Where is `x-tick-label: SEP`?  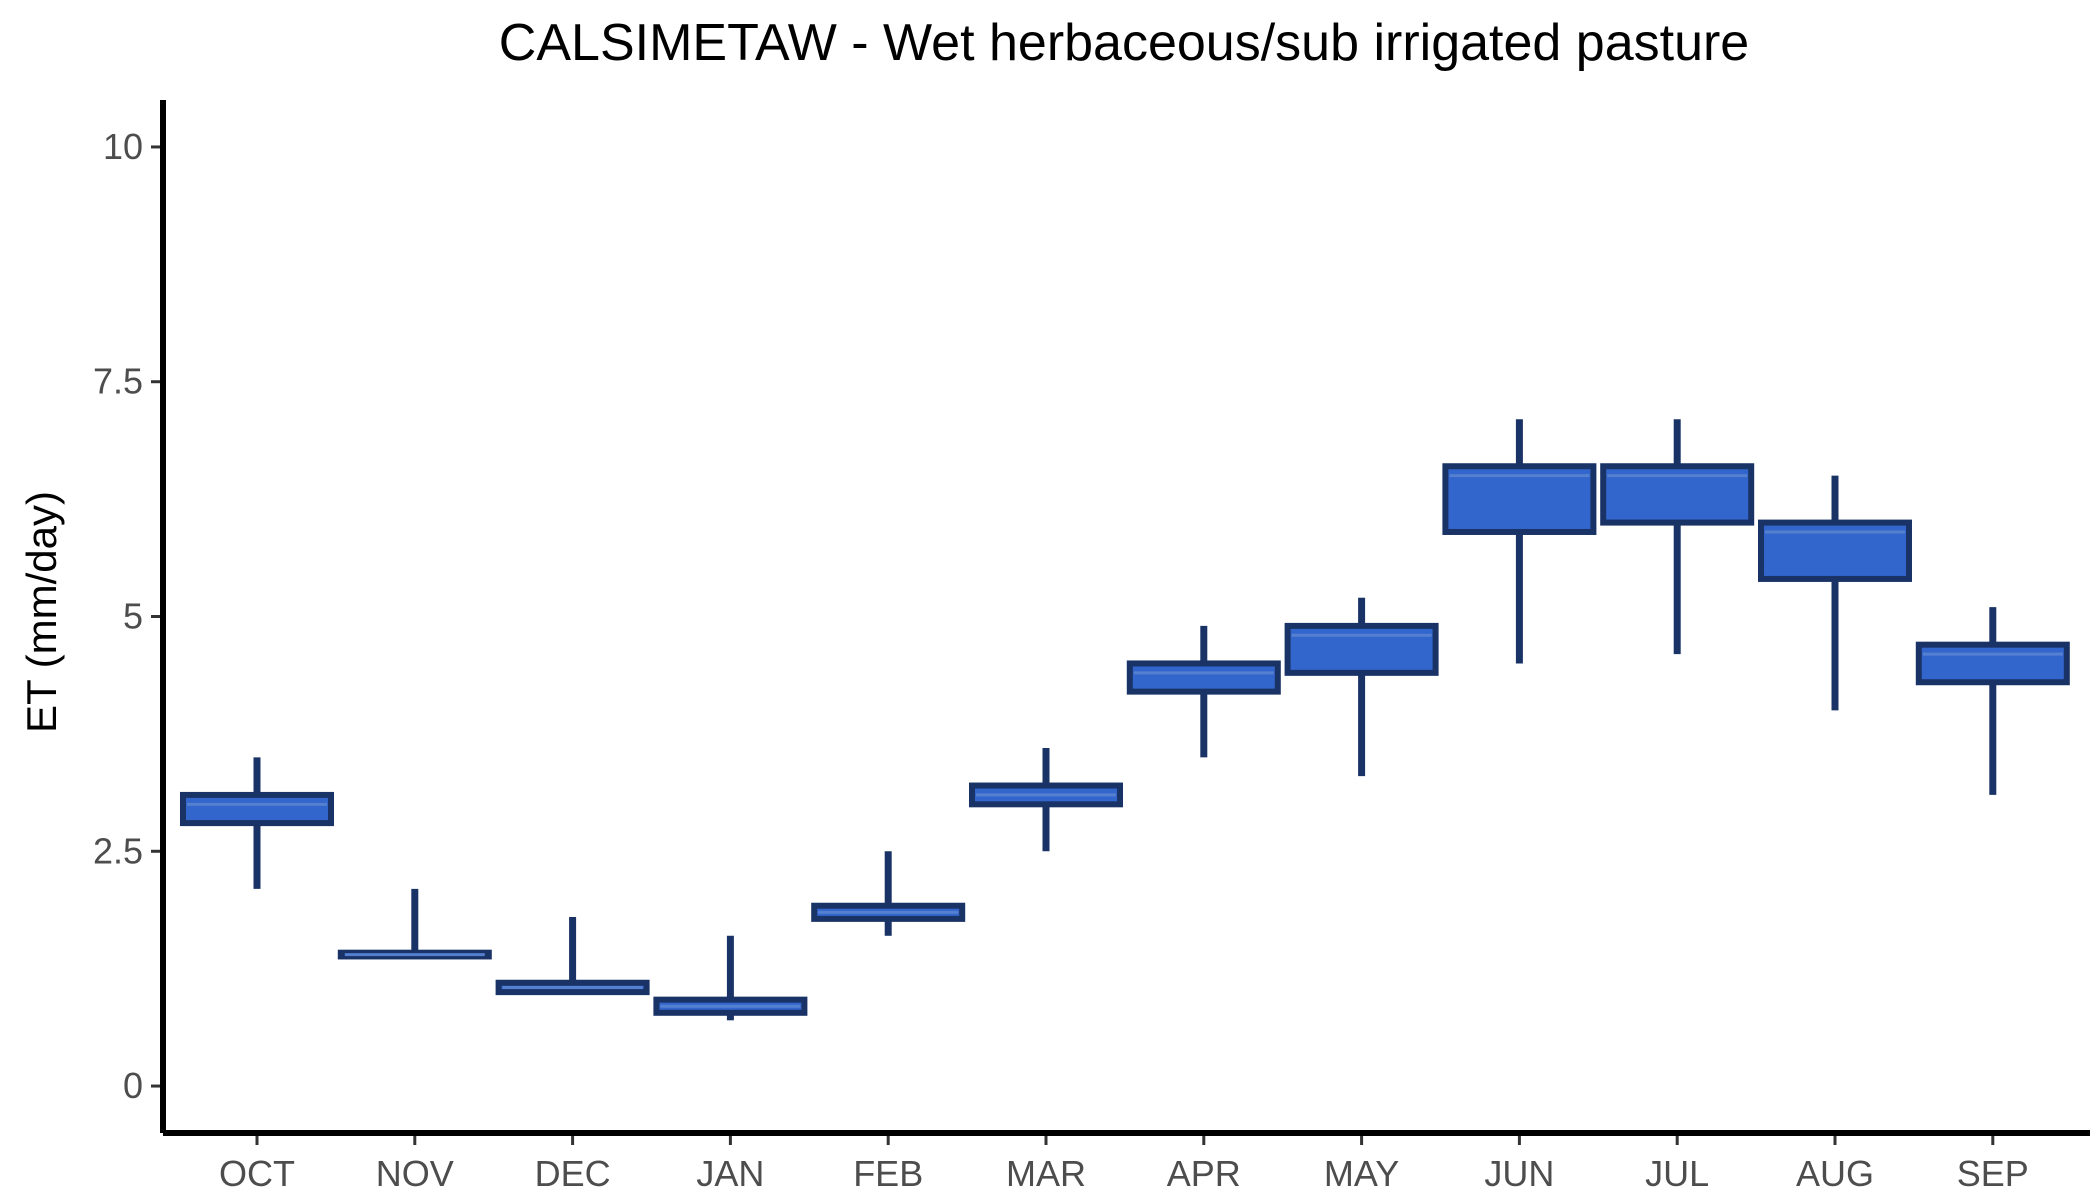
x-tick-label: SEP is located at coordinates (1993, 1173).